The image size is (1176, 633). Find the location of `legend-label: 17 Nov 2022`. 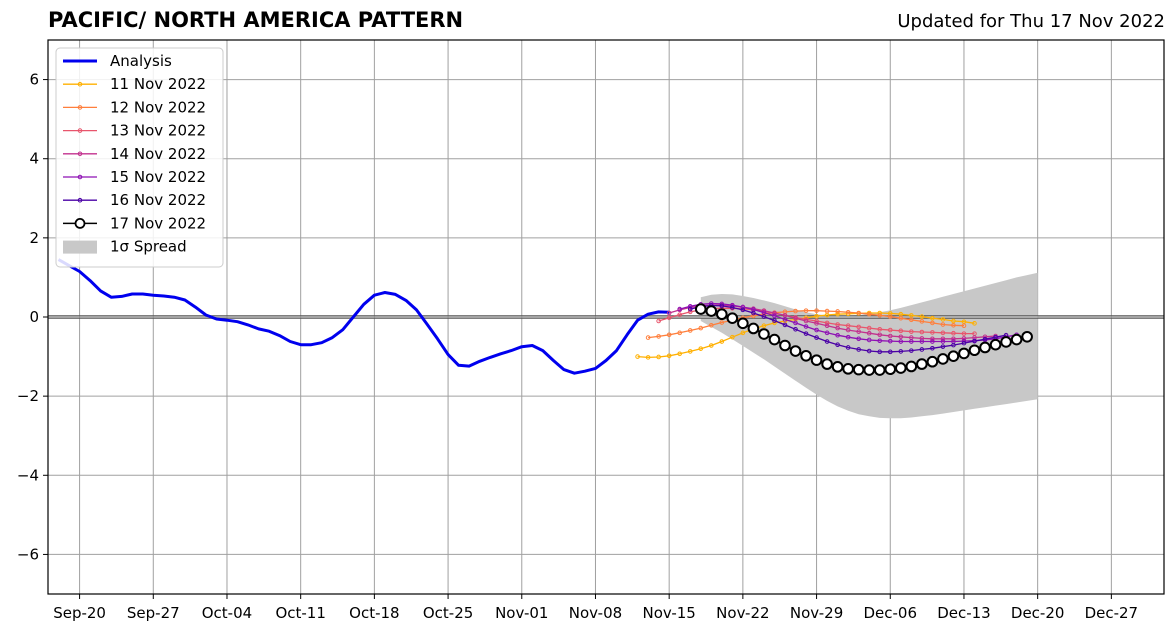

legend-label: 17 Nov 2022 is located at coordinates (158, 223).